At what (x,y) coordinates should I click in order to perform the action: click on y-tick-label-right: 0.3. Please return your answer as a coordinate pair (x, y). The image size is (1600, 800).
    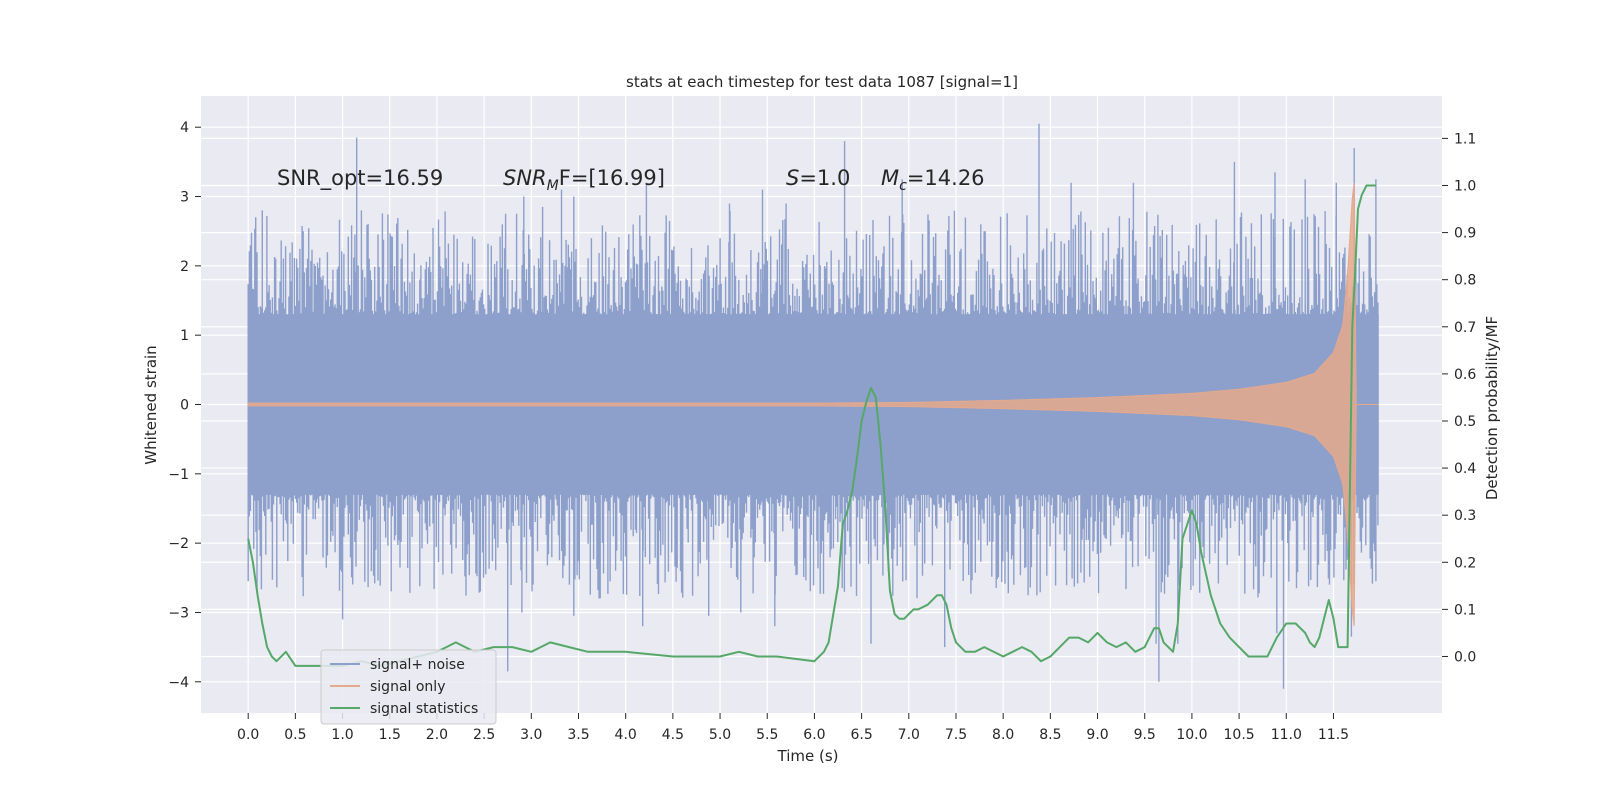
    Looking at the image, I should click on (1465, 516).